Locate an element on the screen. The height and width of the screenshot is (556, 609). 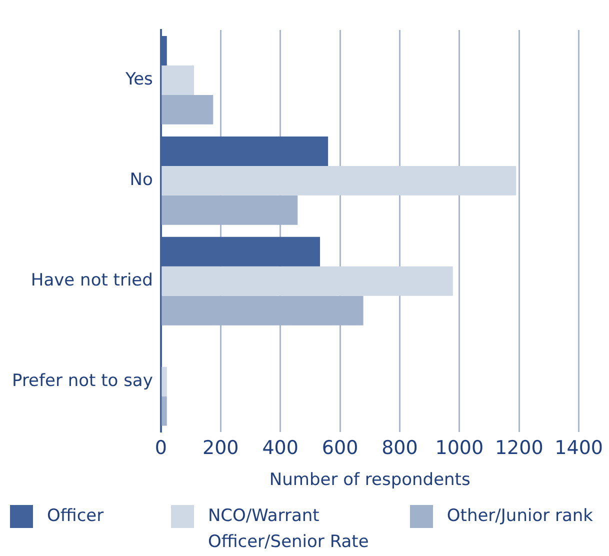
x-tick-label: 600 is located at coordinates (340, 448).